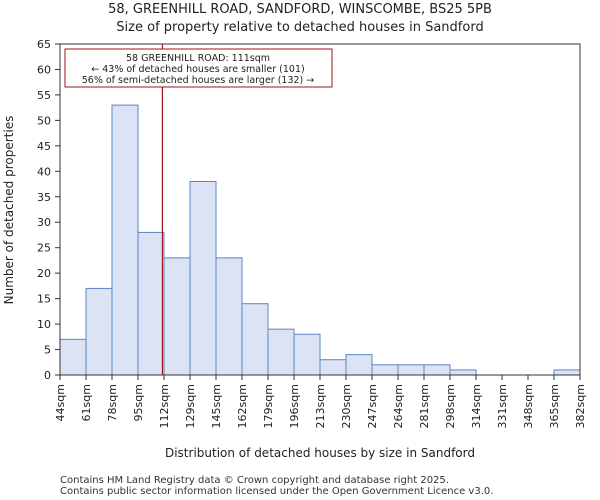 This screenshot has width=600, height=500. What do you see at coordinates (86, 402) in the screenshot?
I see `x-tick-label: 61sqm` at bounding box center [86, 402].